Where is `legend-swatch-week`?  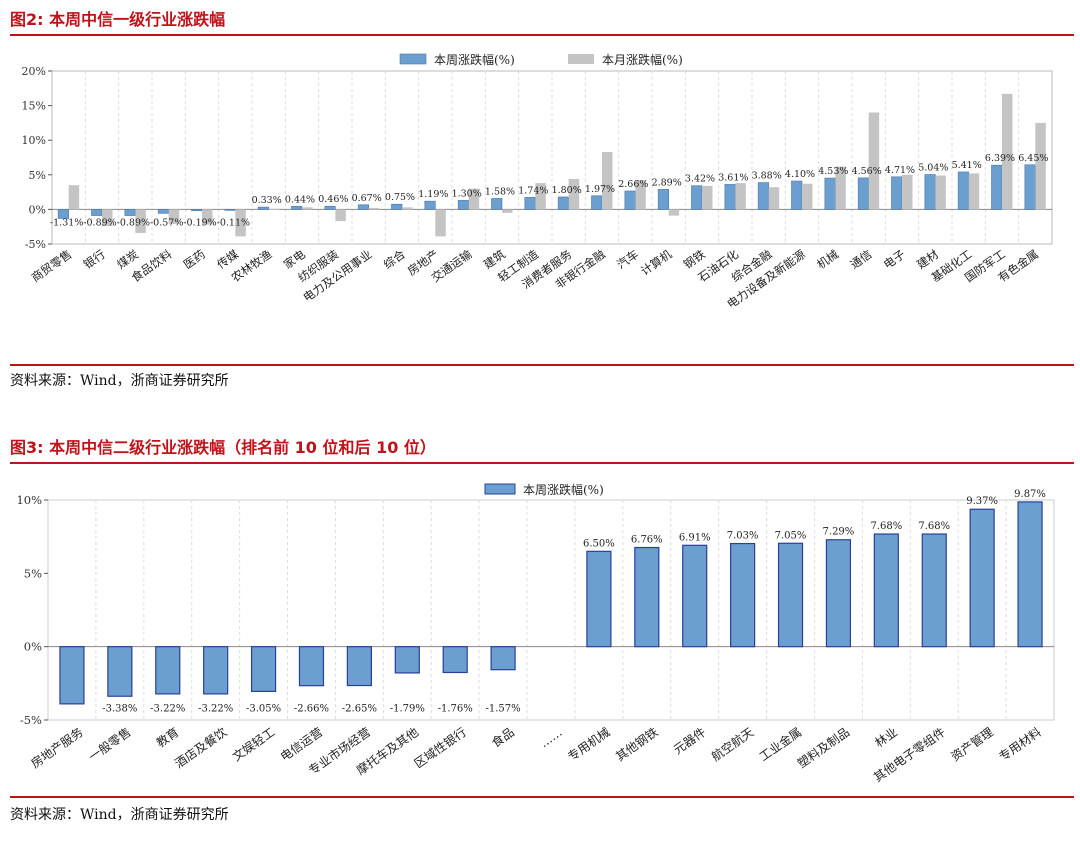 legend-swatch-week is located at coordinates (413, 59).